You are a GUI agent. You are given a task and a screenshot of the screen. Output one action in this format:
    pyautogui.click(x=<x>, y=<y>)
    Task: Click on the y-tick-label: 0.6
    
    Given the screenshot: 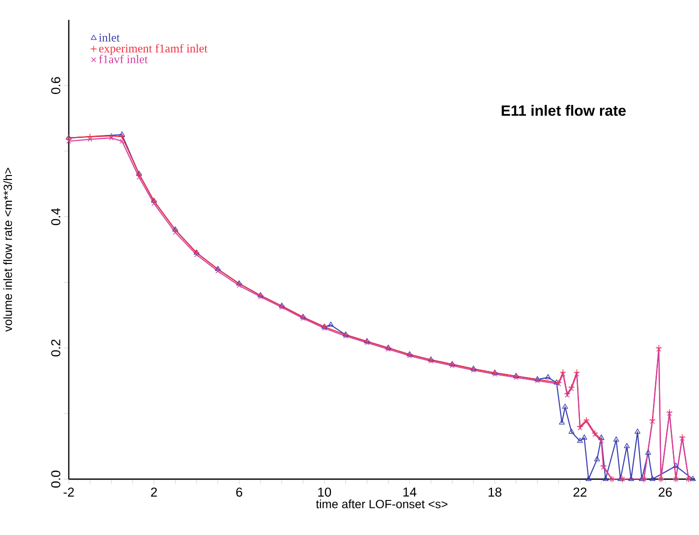 What is the action you would take?
    pyautogui.click(x=55, y=85)
    